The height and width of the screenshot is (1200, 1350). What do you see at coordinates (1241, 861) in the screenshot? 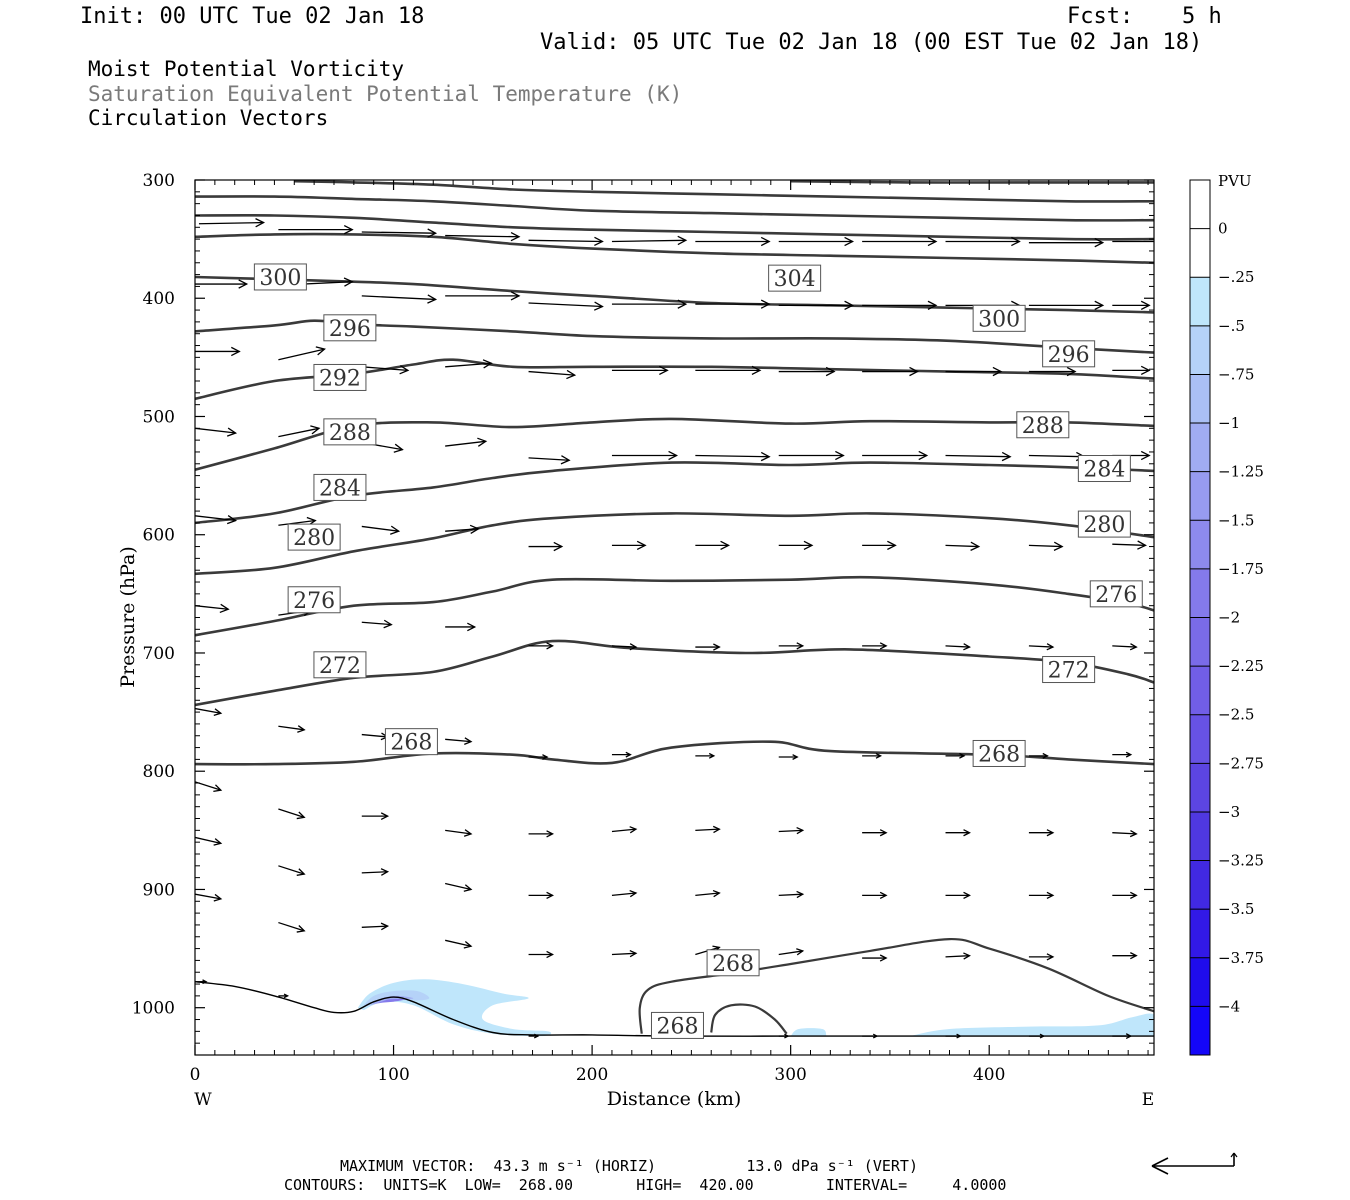
I see `colorbar-label: −3.25` at bounding box center [1241, 861].